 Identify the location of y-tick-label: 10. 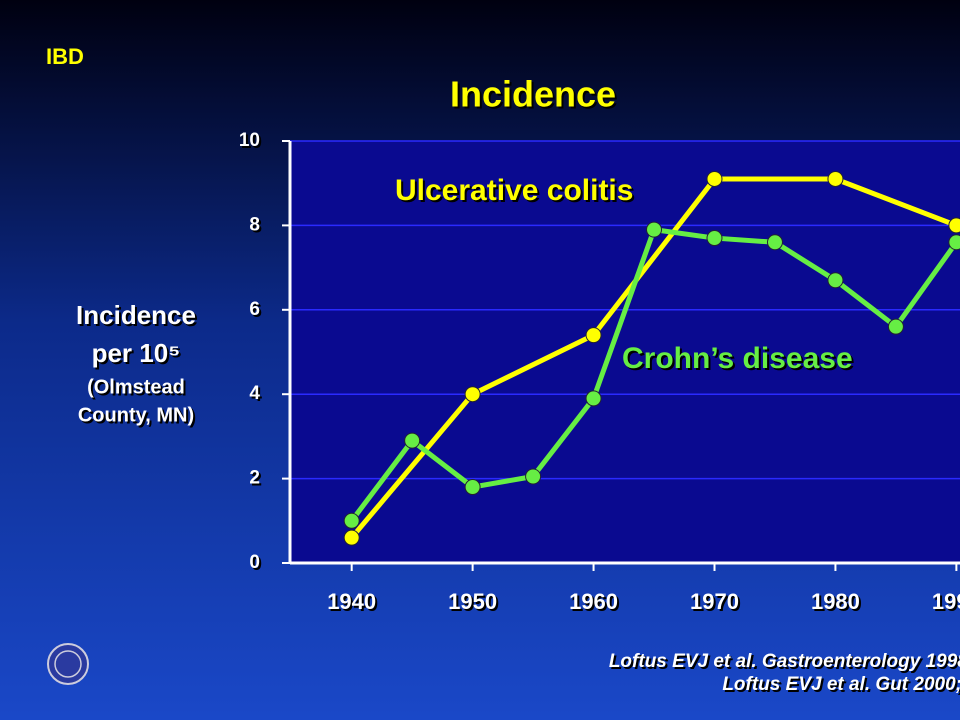
(249, 140).